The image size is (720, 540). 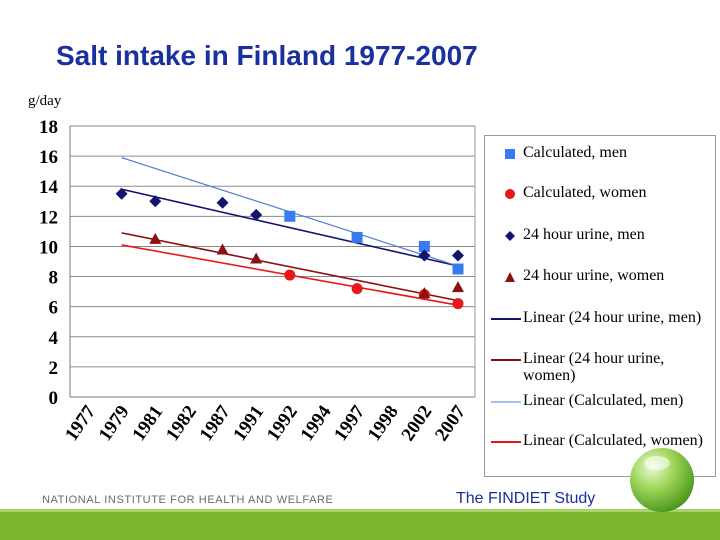 I want to click on y-tick-label: 10, so click(x=48, y=247).